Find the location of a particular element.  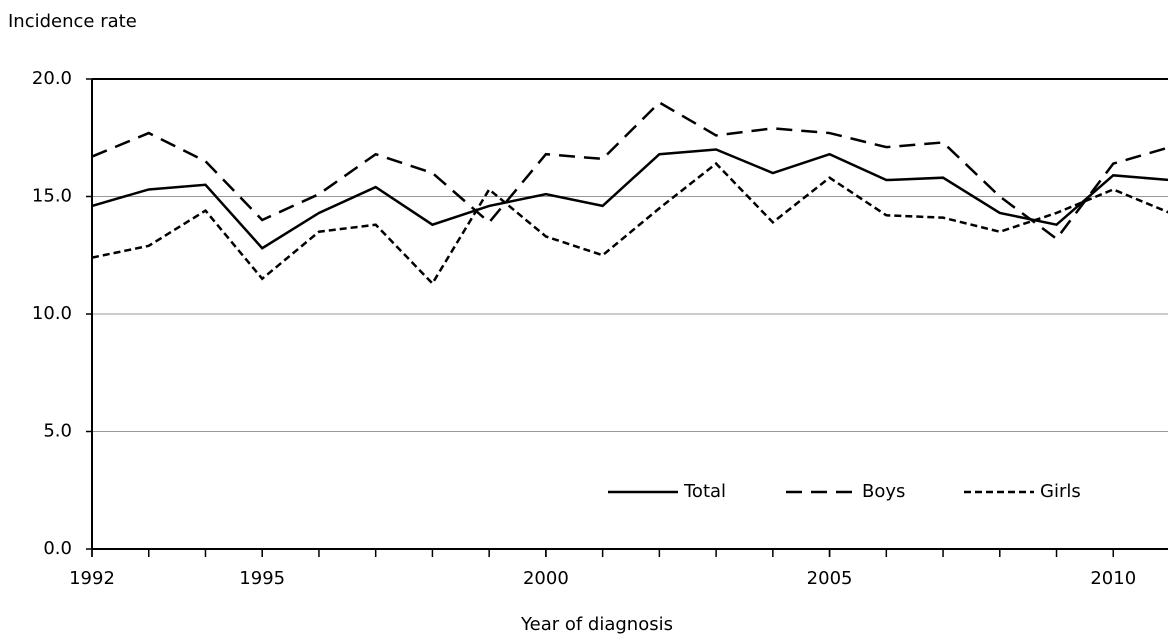

y-tick-label: 0.0 is located at coordinates (57, 548).